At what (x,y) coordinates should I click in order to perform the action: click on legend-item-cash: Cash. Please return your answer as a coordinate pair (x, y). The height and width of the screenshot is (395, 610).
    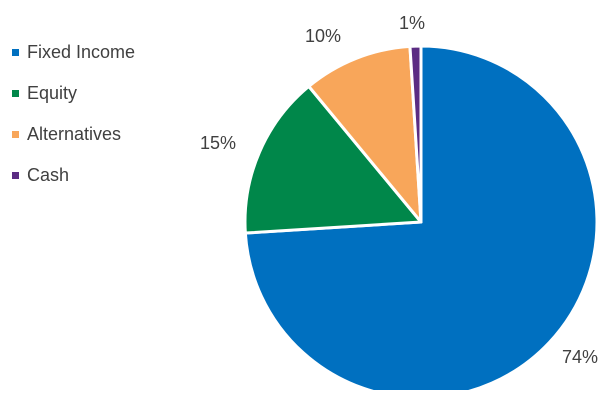
    Looking at the image, I should click on (40, 175).